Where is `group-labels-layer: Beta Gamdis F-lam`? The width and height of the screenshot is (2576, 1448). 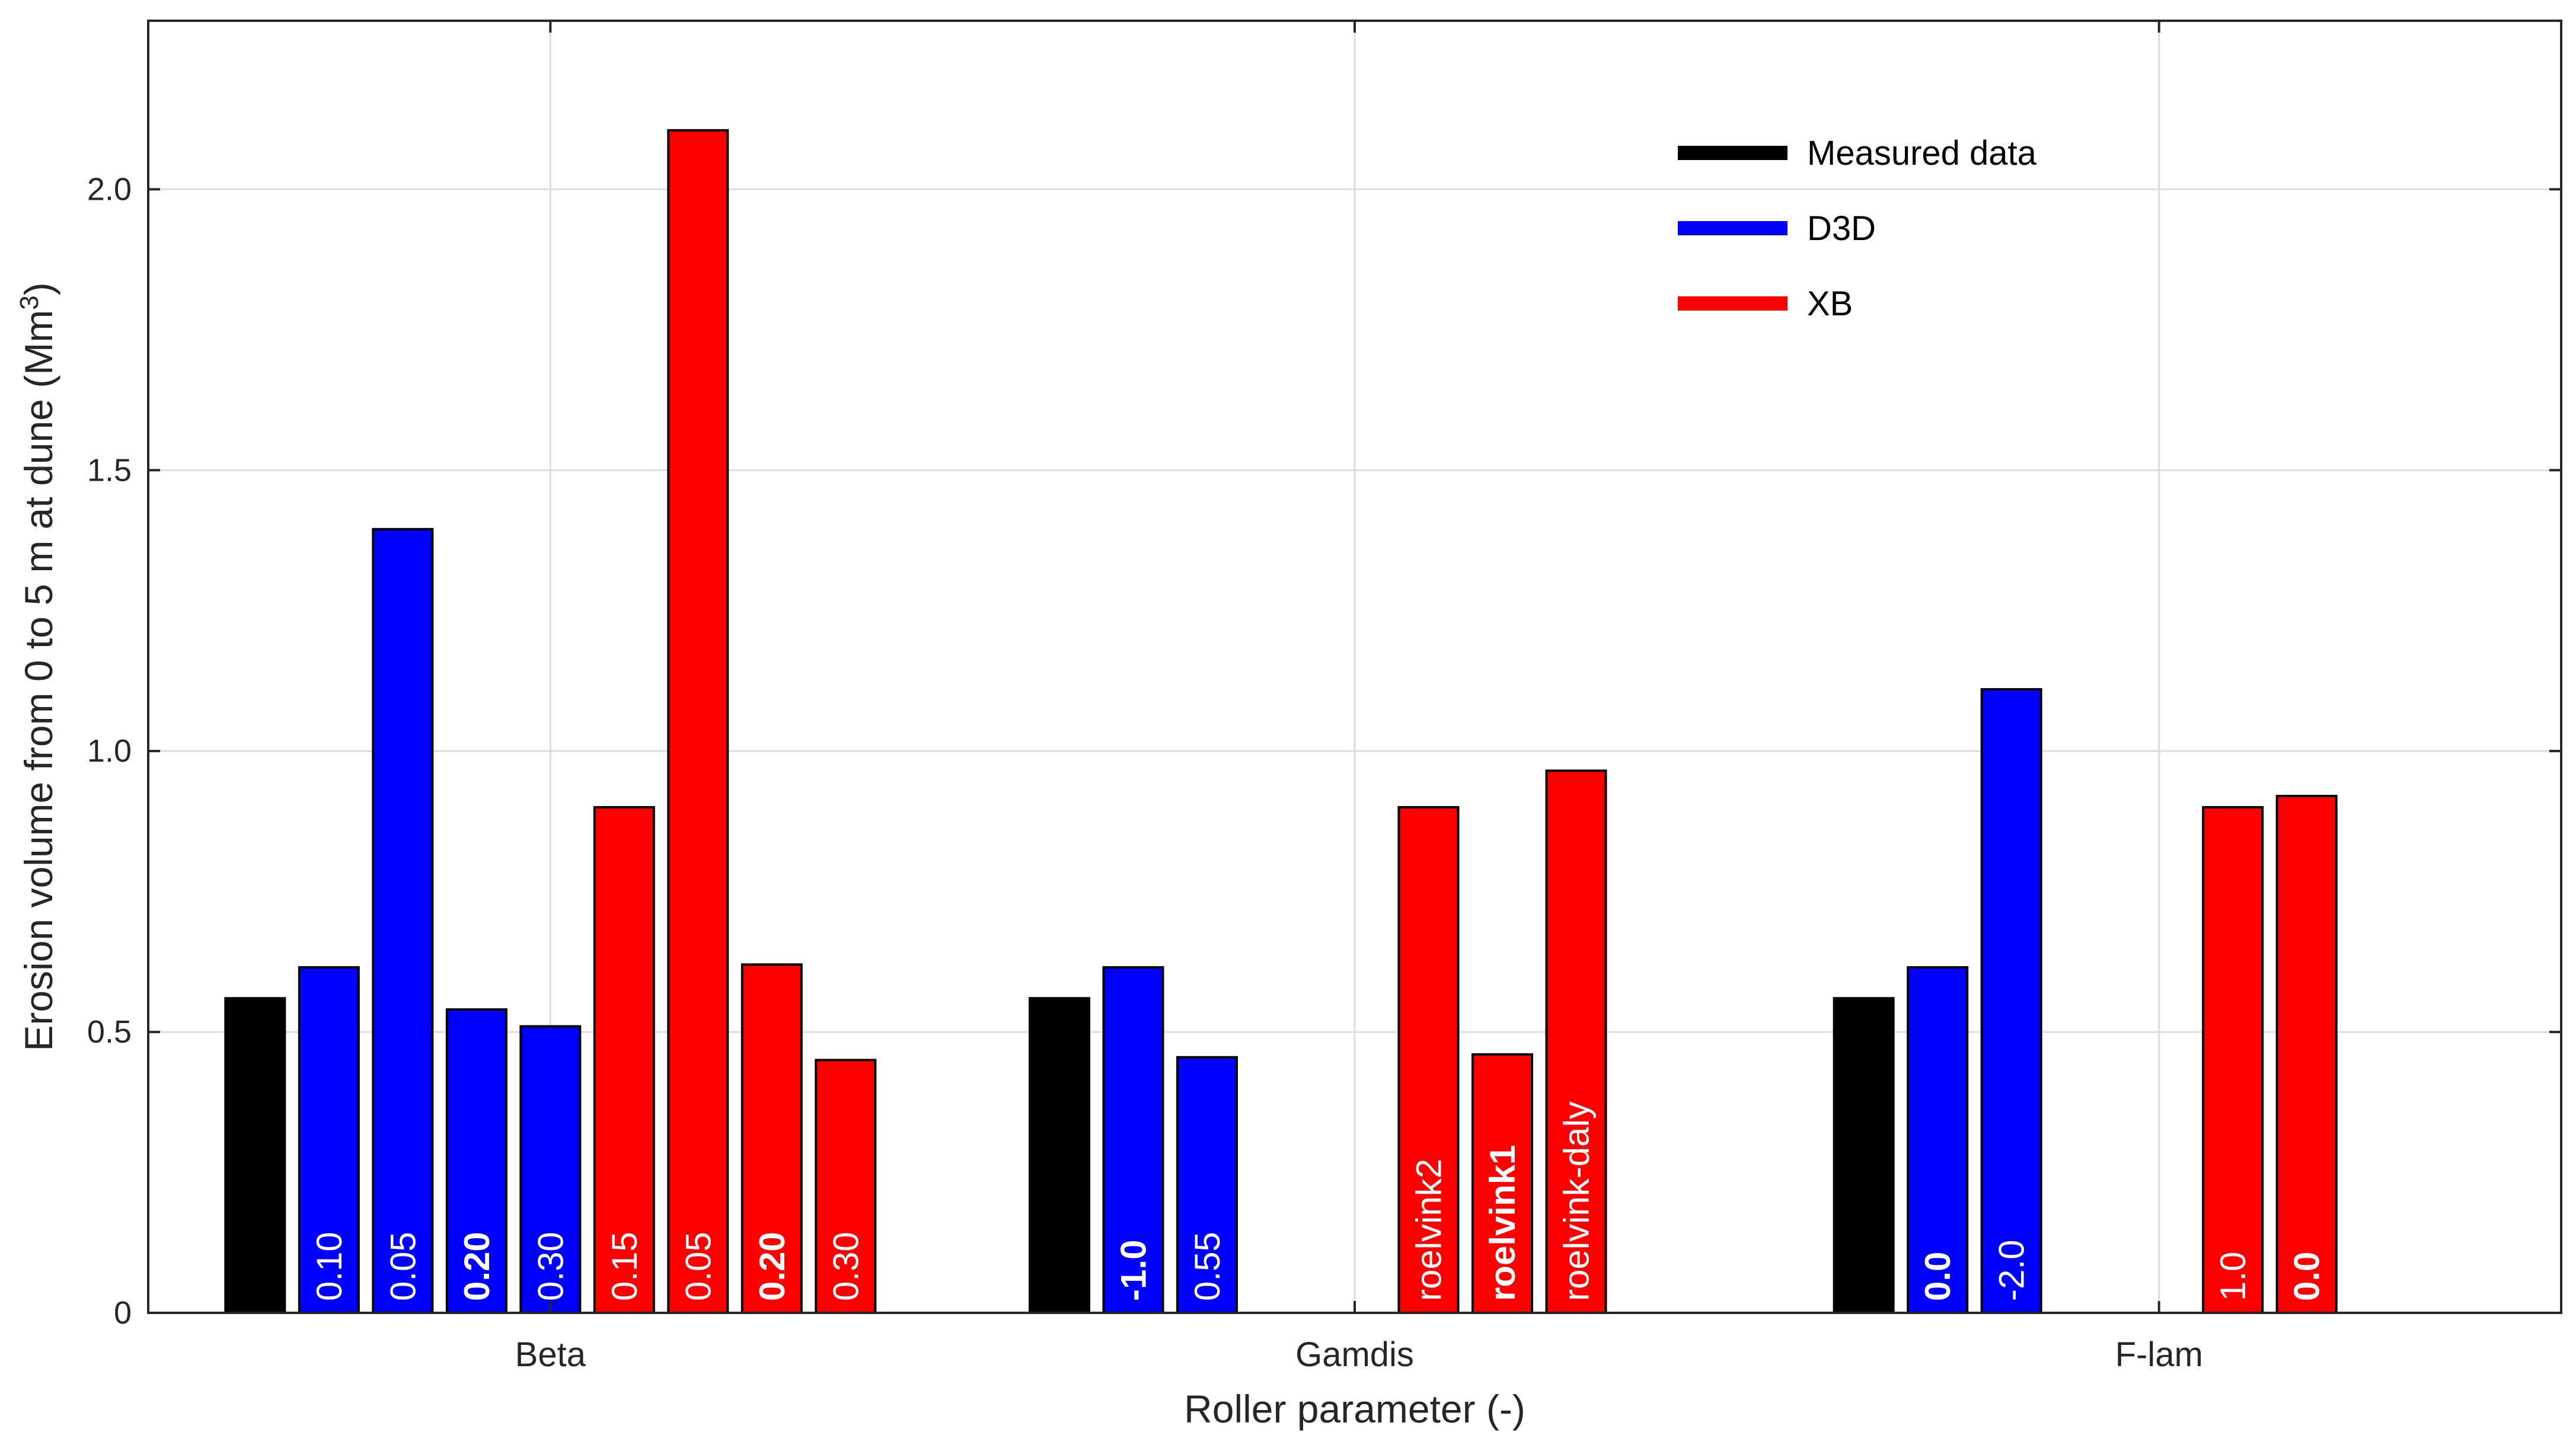 group-labels-layer: Beta Gamdis F-lam is located at coordinates (1359, 1354).